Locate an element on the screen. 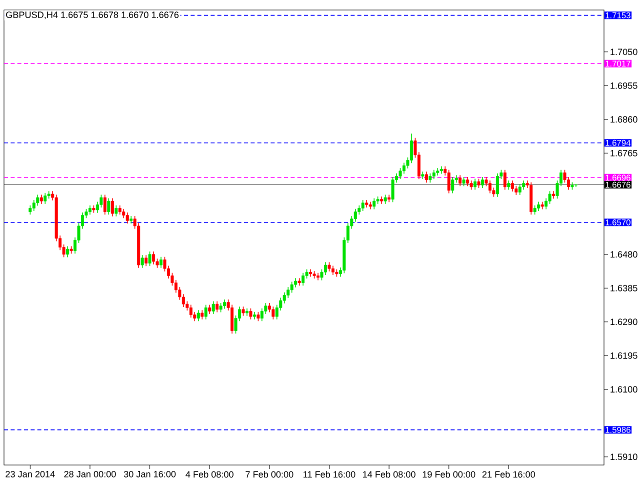  ref-line-label: 1.5986 is located at coordinates (618, 429).